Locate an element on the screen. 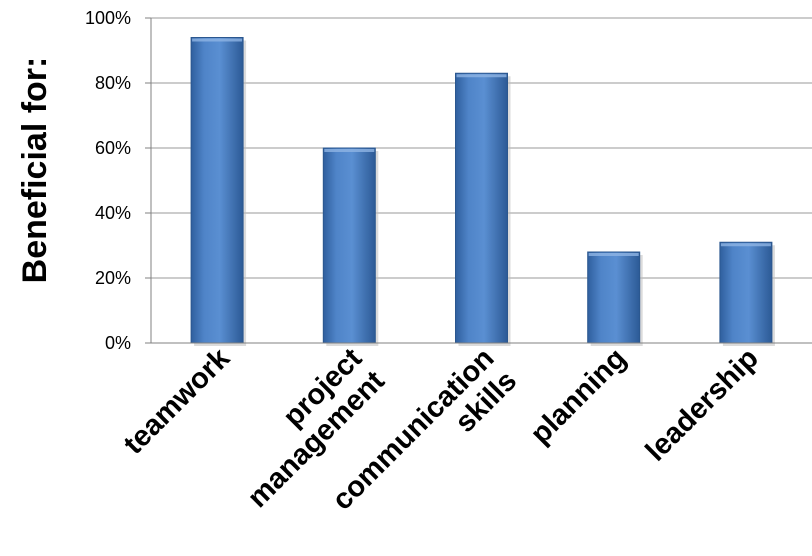 The image size is (812, 556). x-tick-label-line: teamwork is located at coordinates (177, 401).